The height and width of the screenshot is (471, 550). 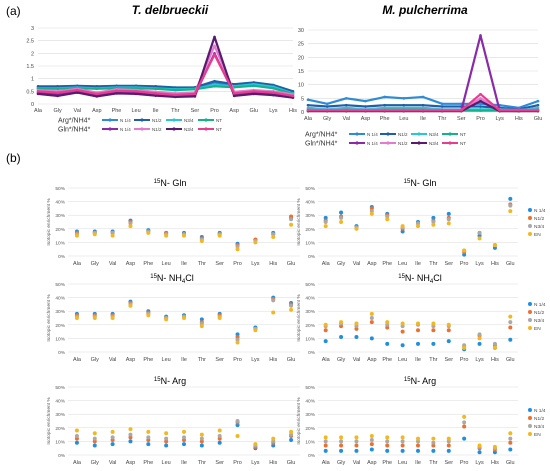 I want to click on y-tick-label: 50%, so click(x=310, y=388).